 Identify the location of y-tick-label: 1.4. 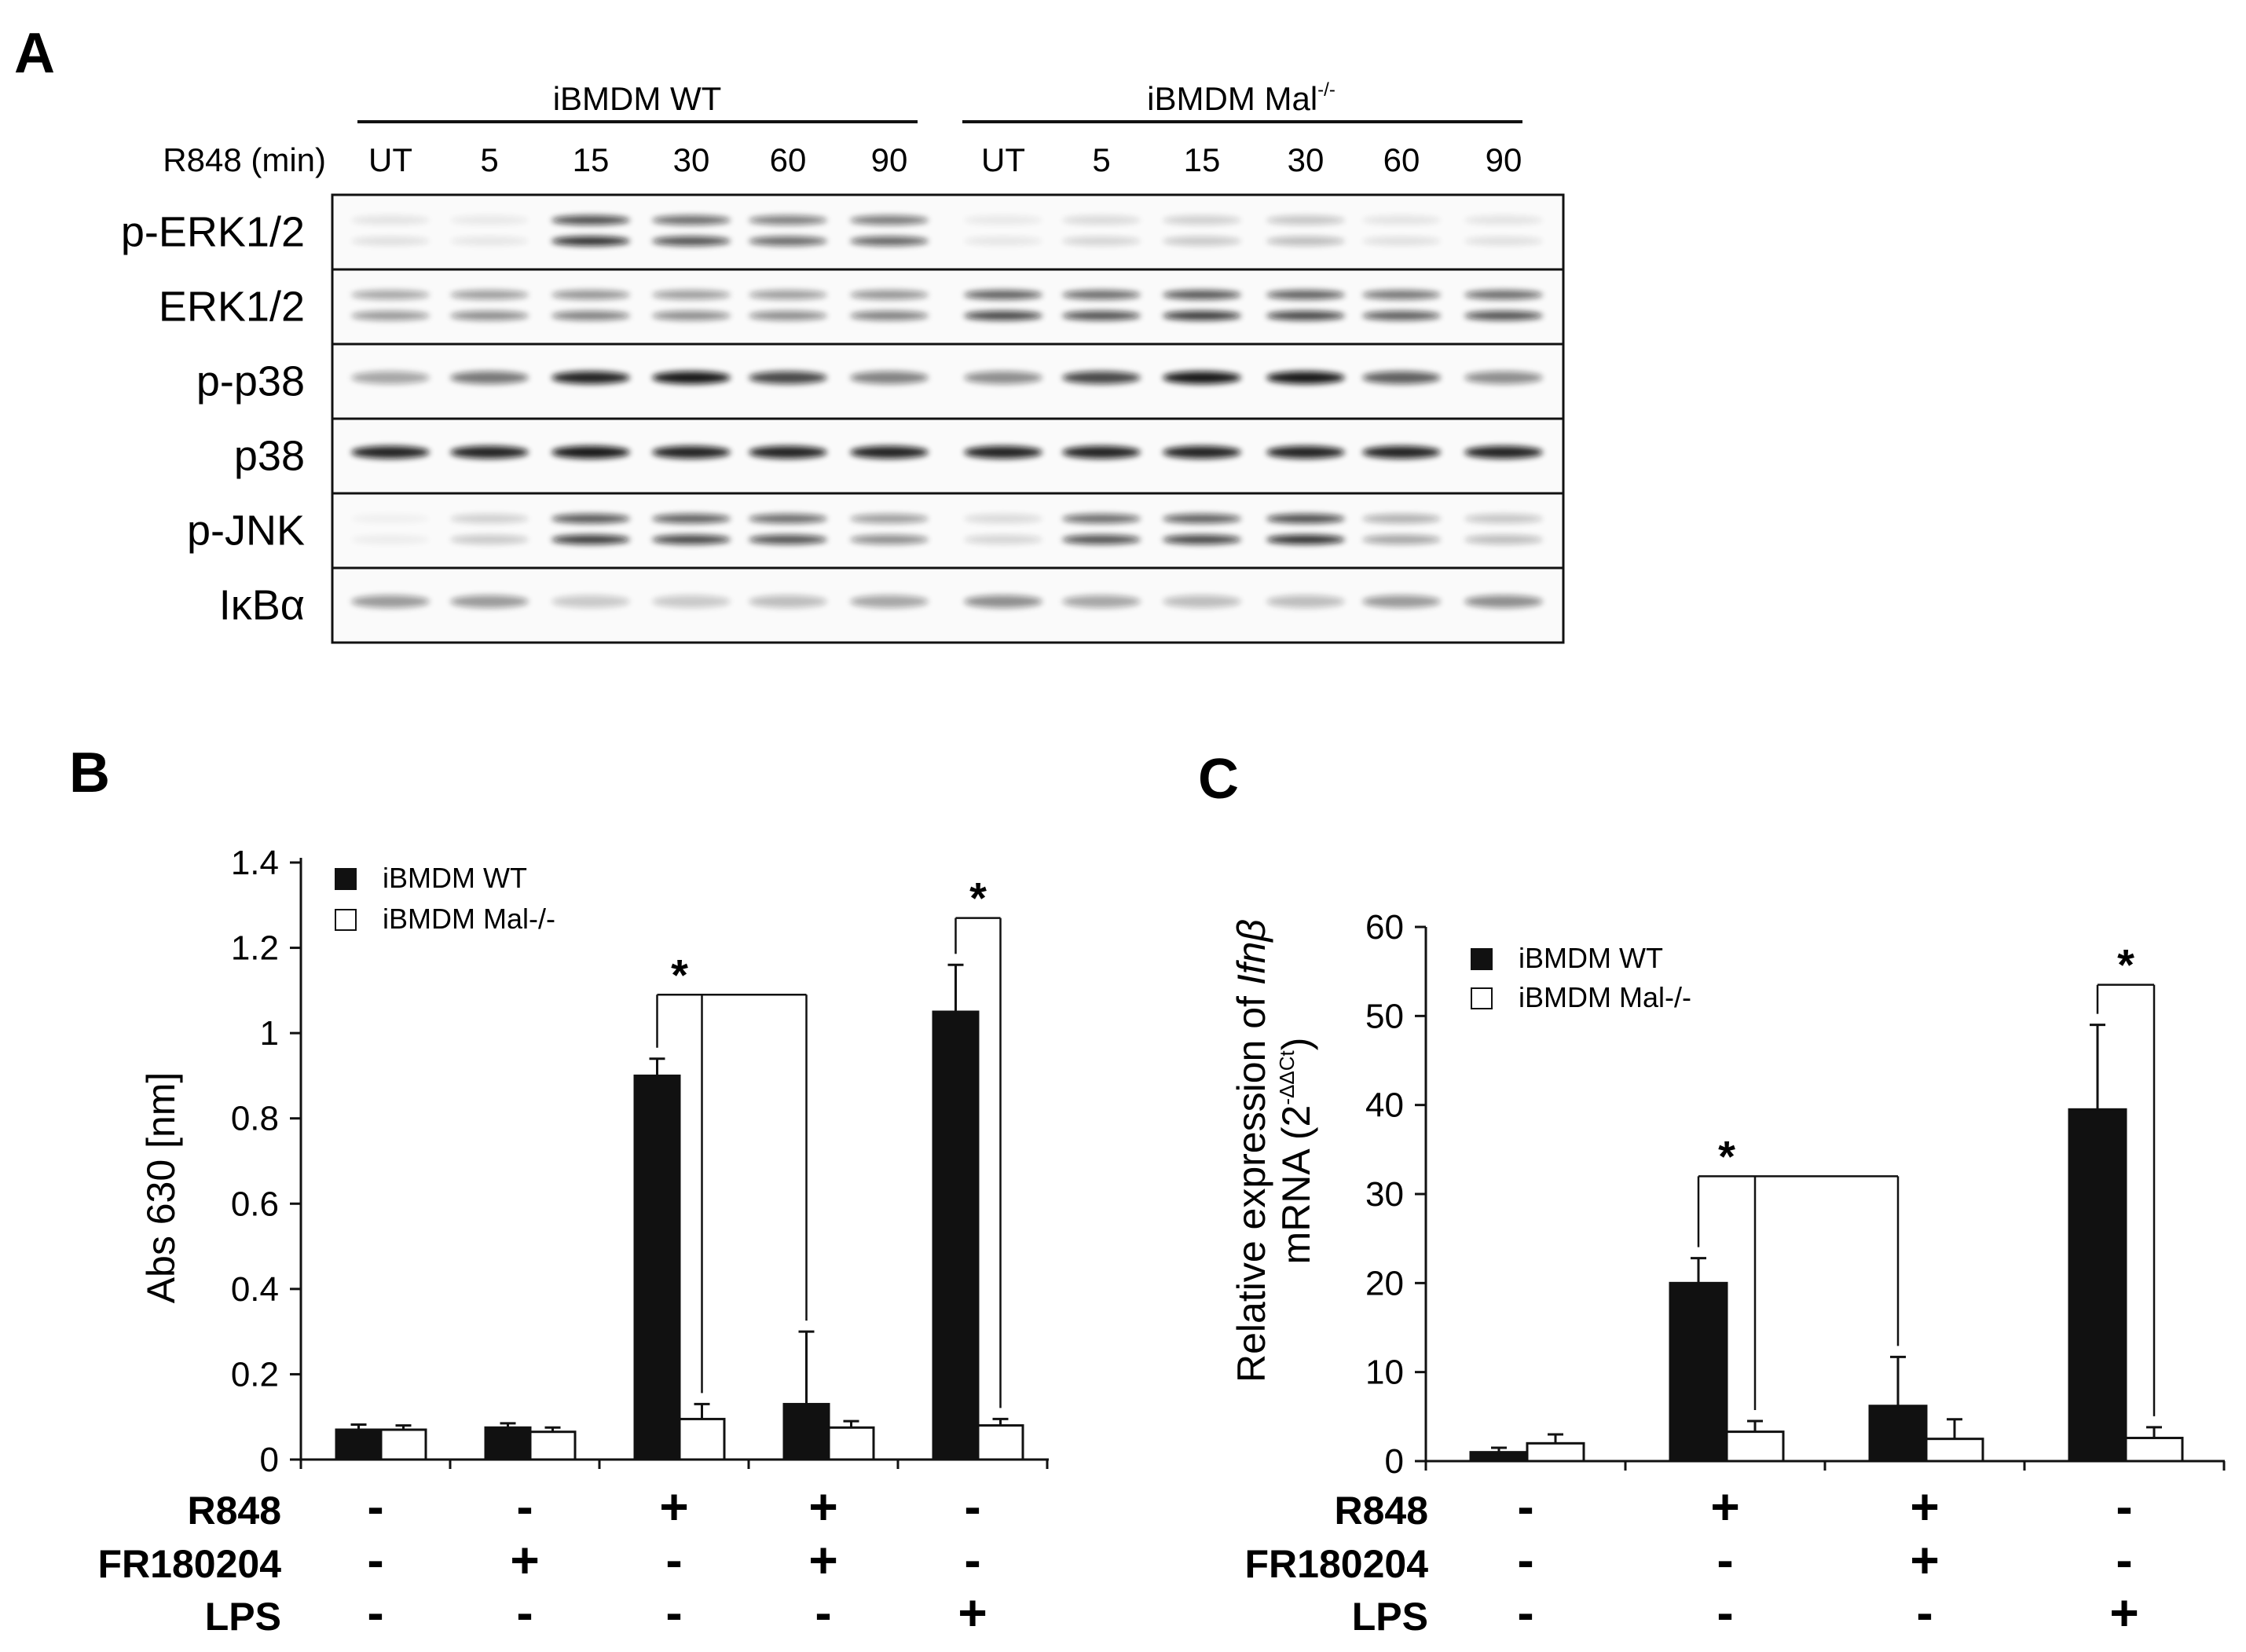
(255, 863).